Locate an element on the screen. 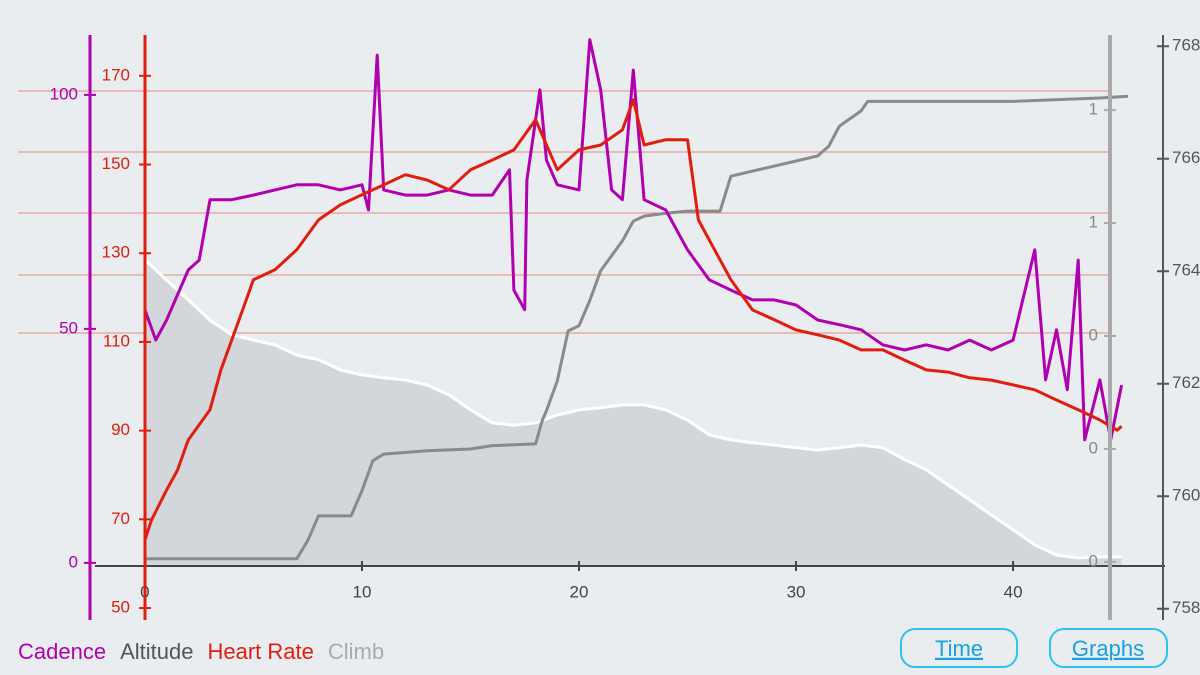  x-tick-label: 40 is located at coordinates (1013, 591).